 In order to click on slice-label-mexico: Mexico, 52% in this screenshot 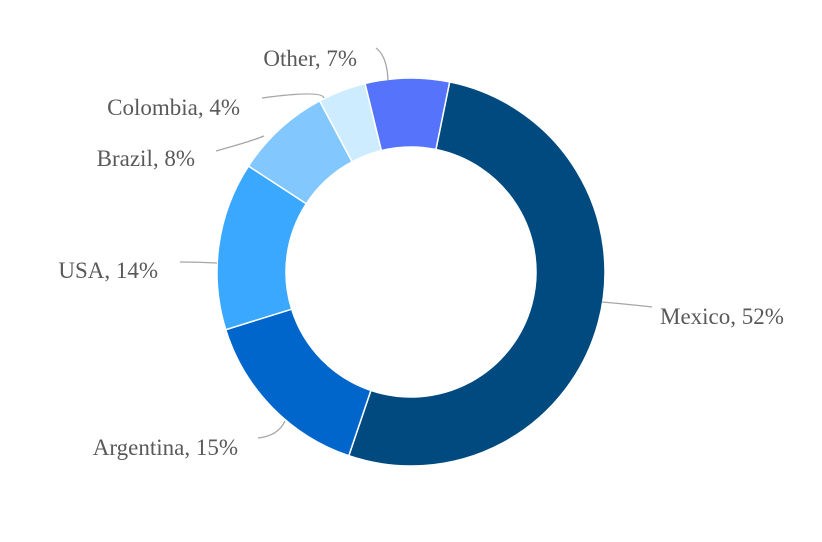, I will do `click(722, 316)`.